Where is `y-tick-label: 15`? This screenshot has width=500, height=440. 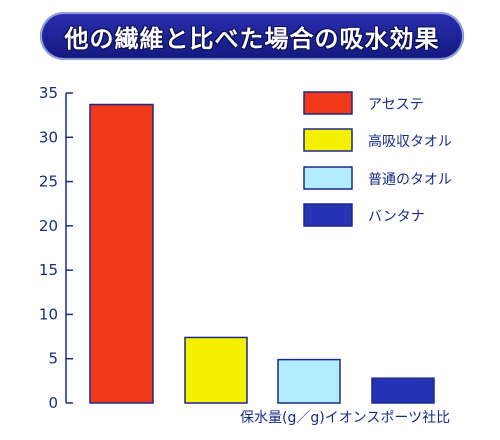
y-tick-label: 15 is located at coordinates (48, 270).